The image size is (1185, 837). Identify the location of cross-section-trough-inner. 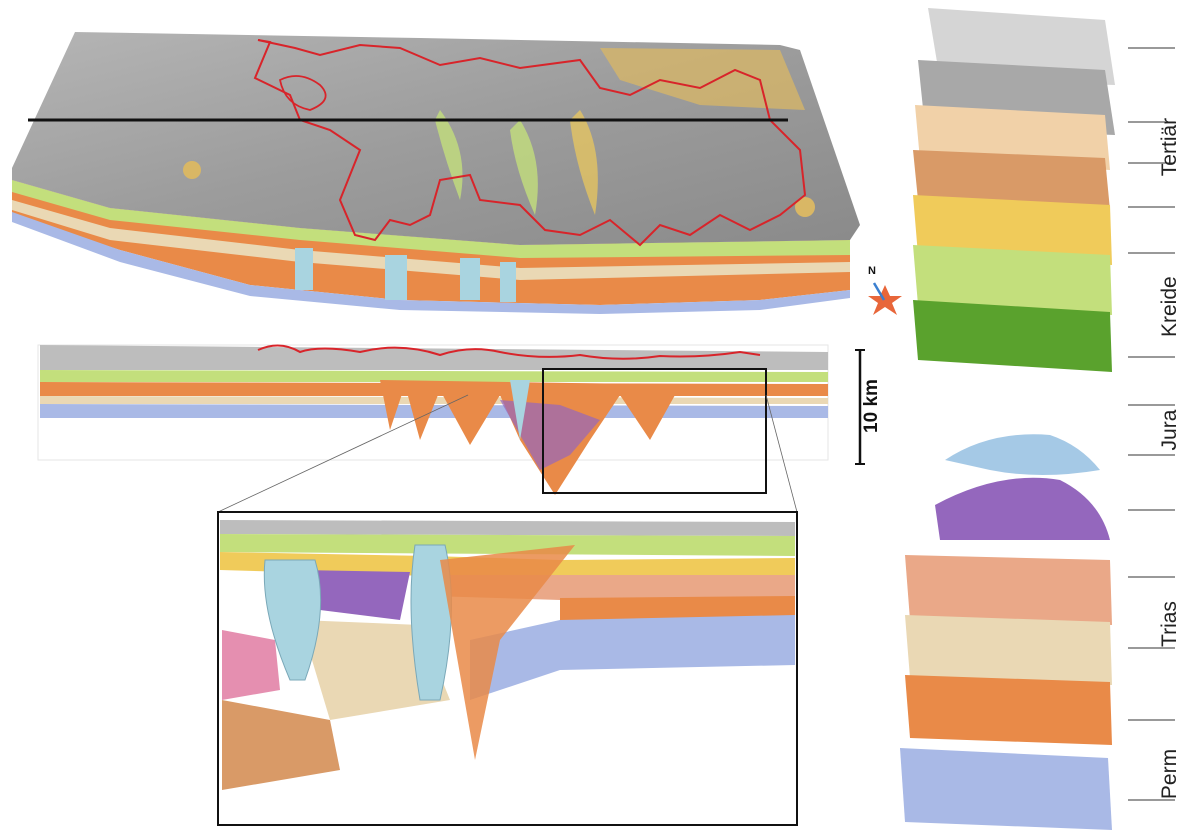
(550, 435).